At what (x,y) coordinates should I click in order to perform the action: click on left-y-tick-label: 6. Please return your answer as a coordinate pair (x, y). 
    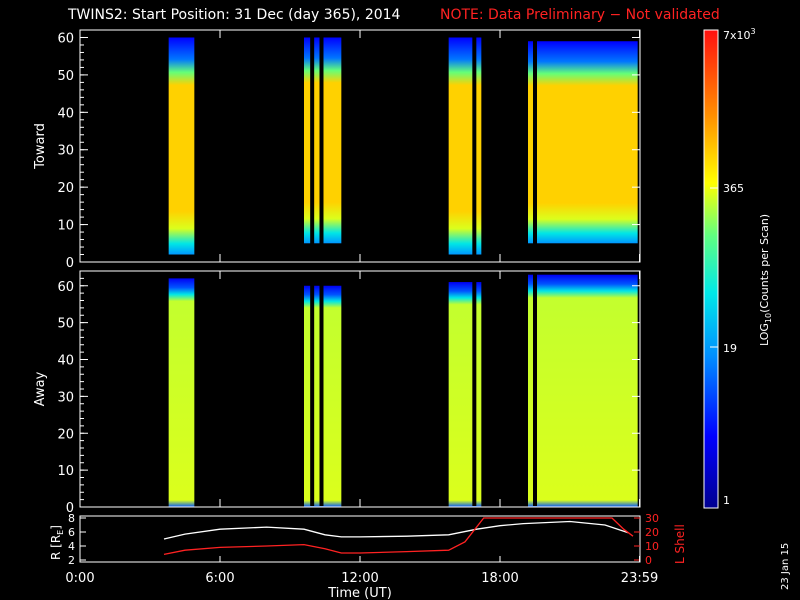
    Looking at the image, I should click on (71, 532).